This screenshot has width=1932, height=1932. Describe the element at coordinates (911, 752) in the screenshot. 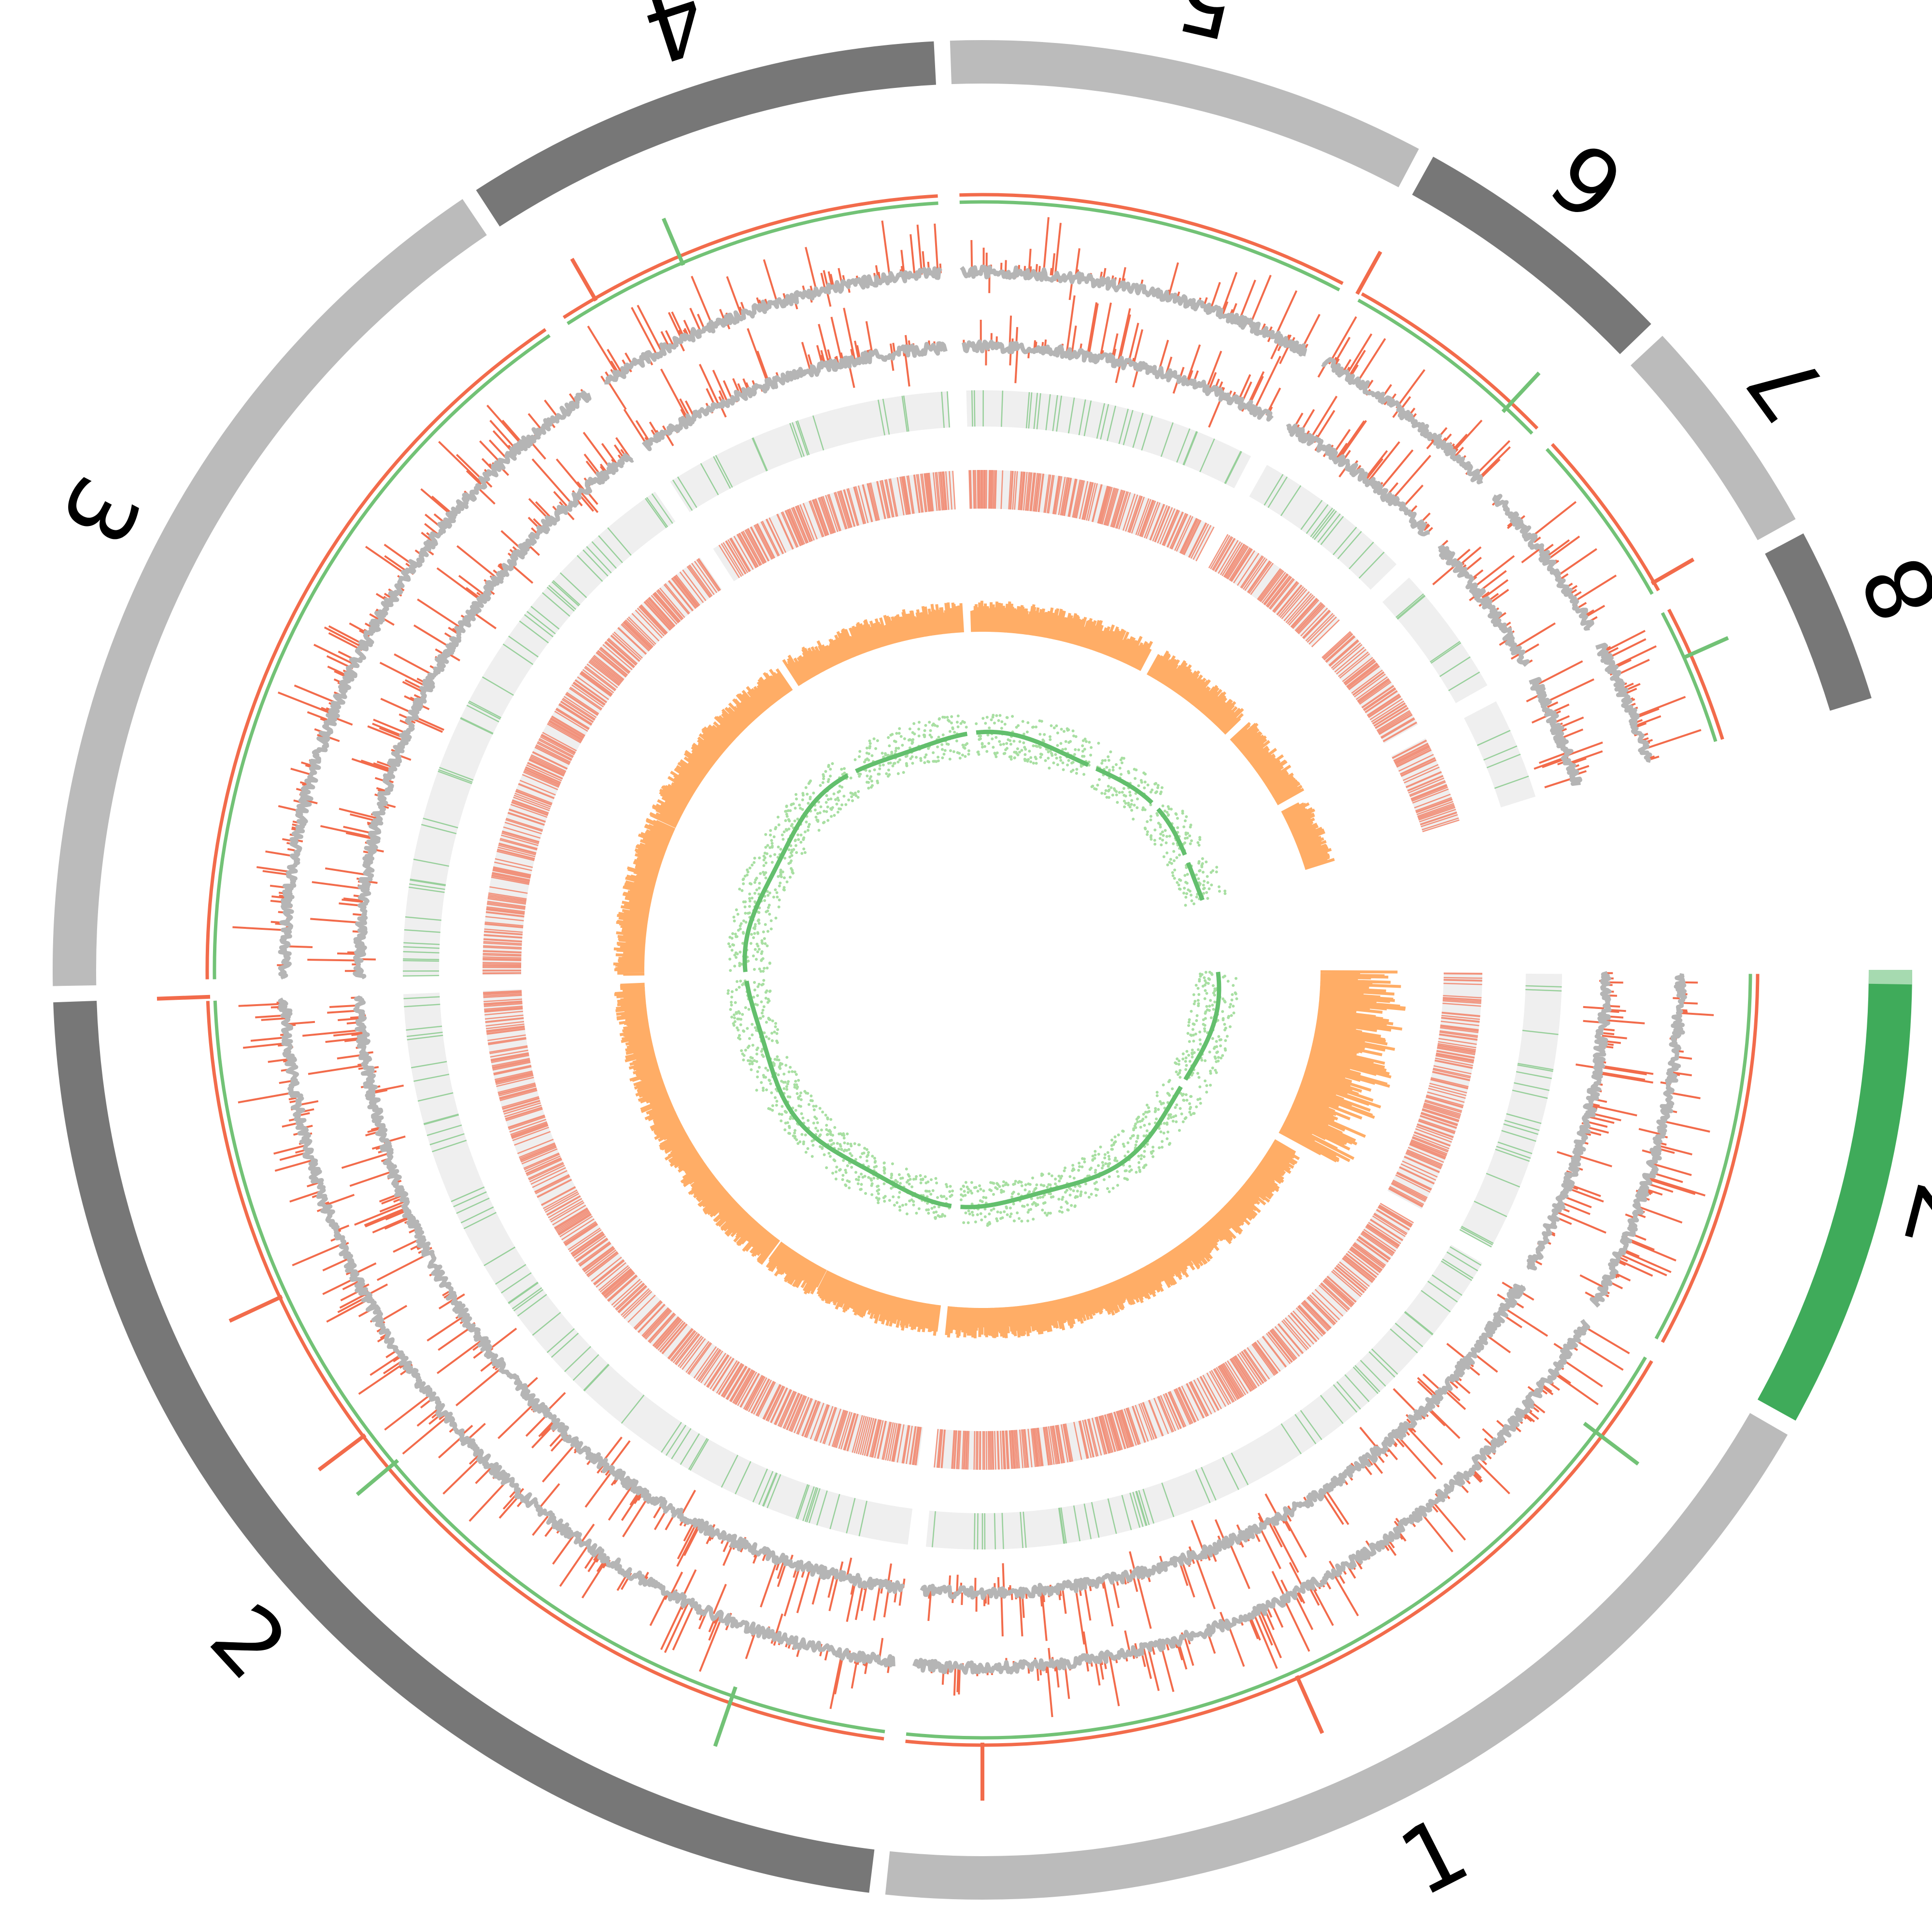

I see `scatter-trend-curve` at that location.